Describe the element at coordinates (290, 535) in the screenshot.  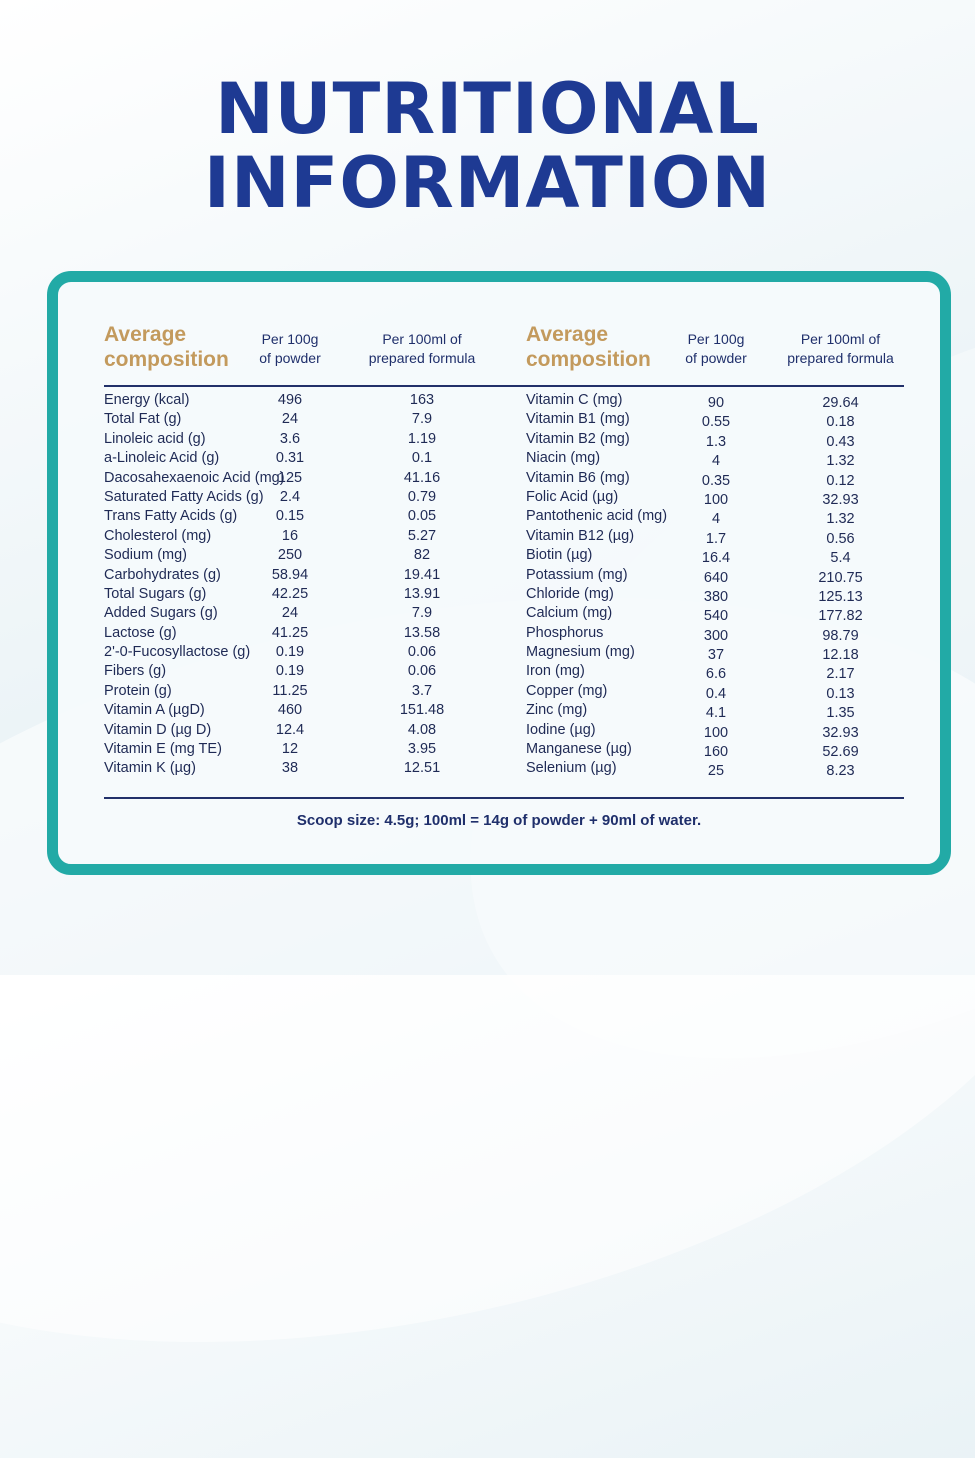
I see `per-100g-value: 16` at that location.